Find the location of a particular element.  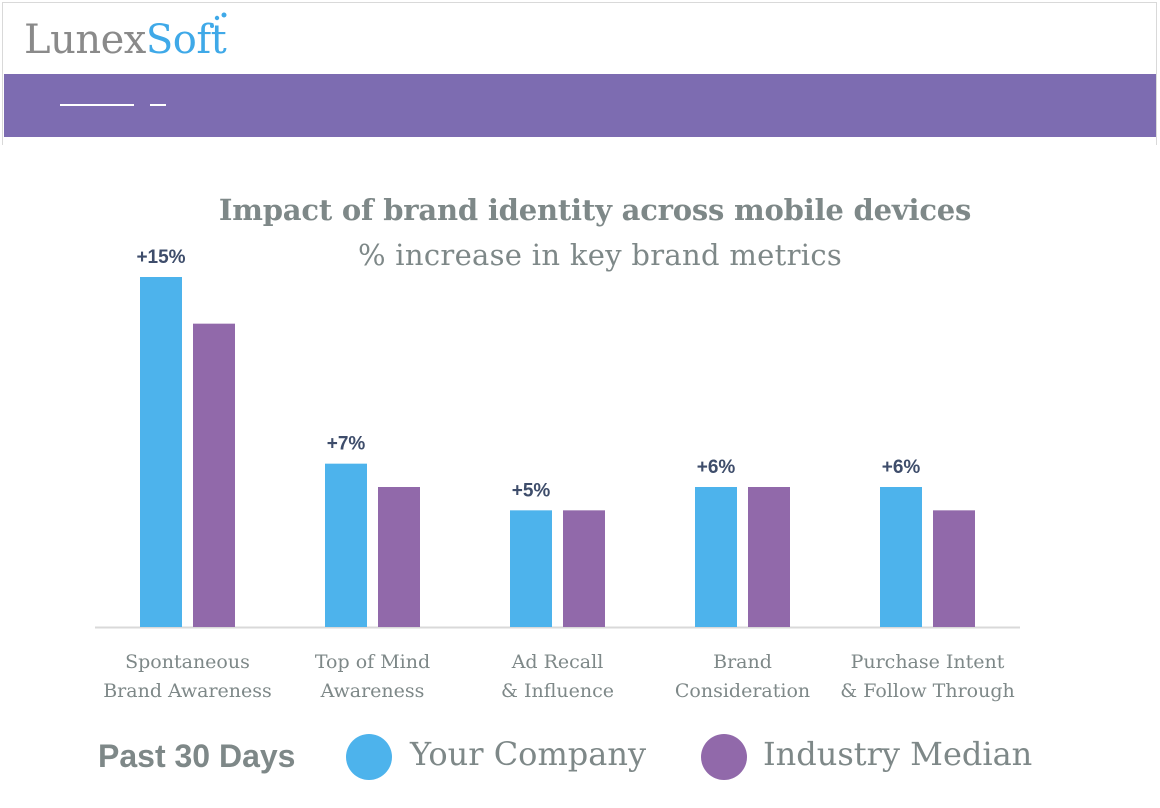

legend-swatch-your-company is located at coordinates (369, 757).